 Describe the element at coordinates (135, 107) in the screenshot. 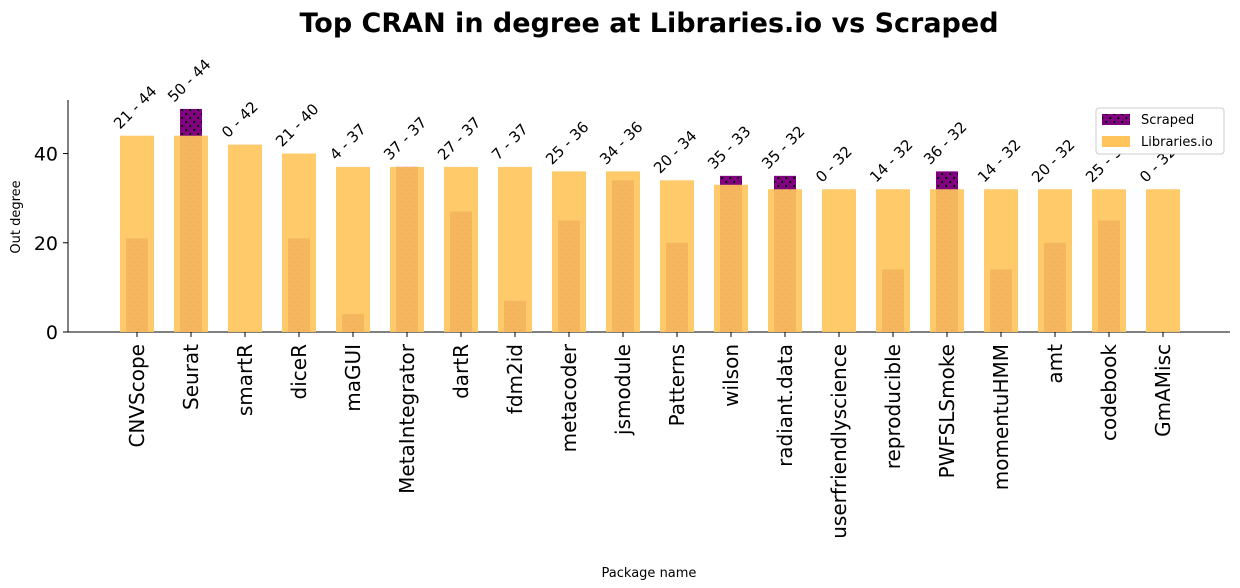

I see `bar-value-label: 21 - 44` at that location.